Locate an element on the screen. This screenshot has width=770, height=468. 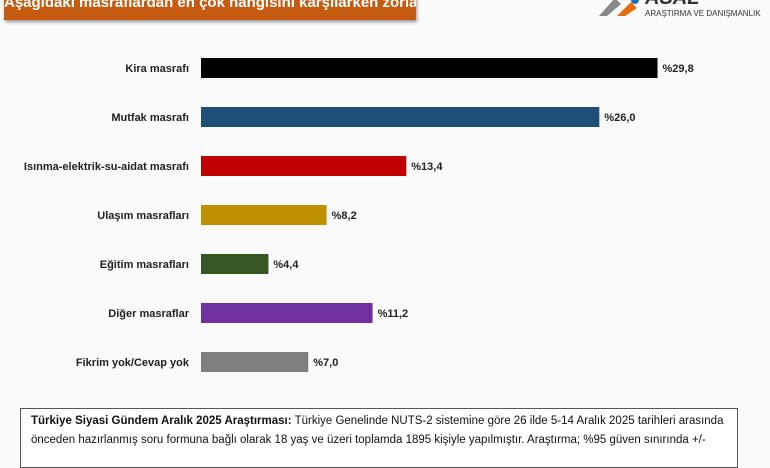
data-label: %4,4 is located at coordinates (286, 265).